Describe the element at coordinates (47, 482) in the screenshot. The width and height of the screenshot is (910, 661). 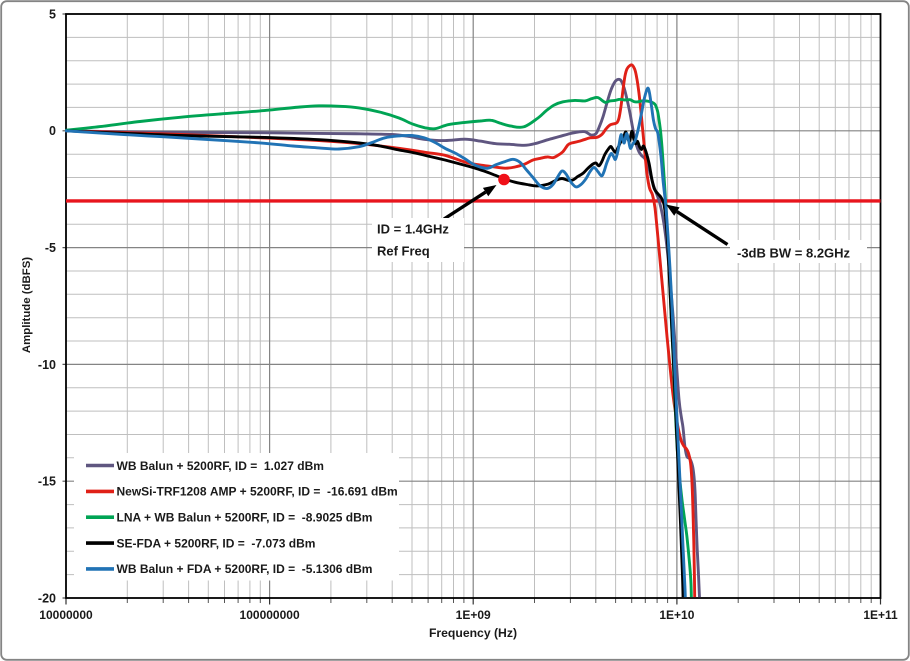
I see `svg-text: -15` at that location.